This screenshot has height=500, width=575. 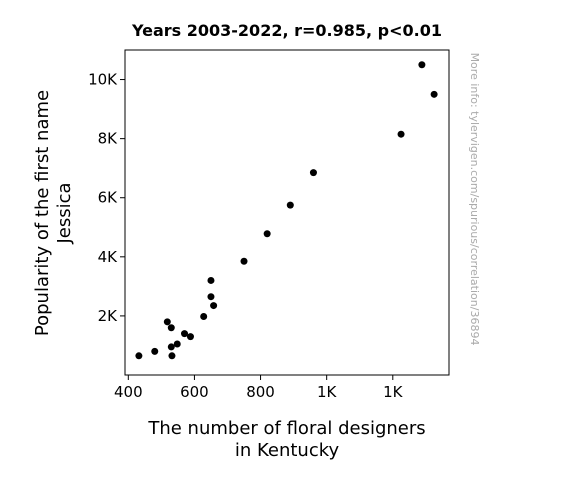 What do you see at coordinates (194, 392) in the screenshot?
I see `x-tick-label: 600` at bounding box center [194, 392].